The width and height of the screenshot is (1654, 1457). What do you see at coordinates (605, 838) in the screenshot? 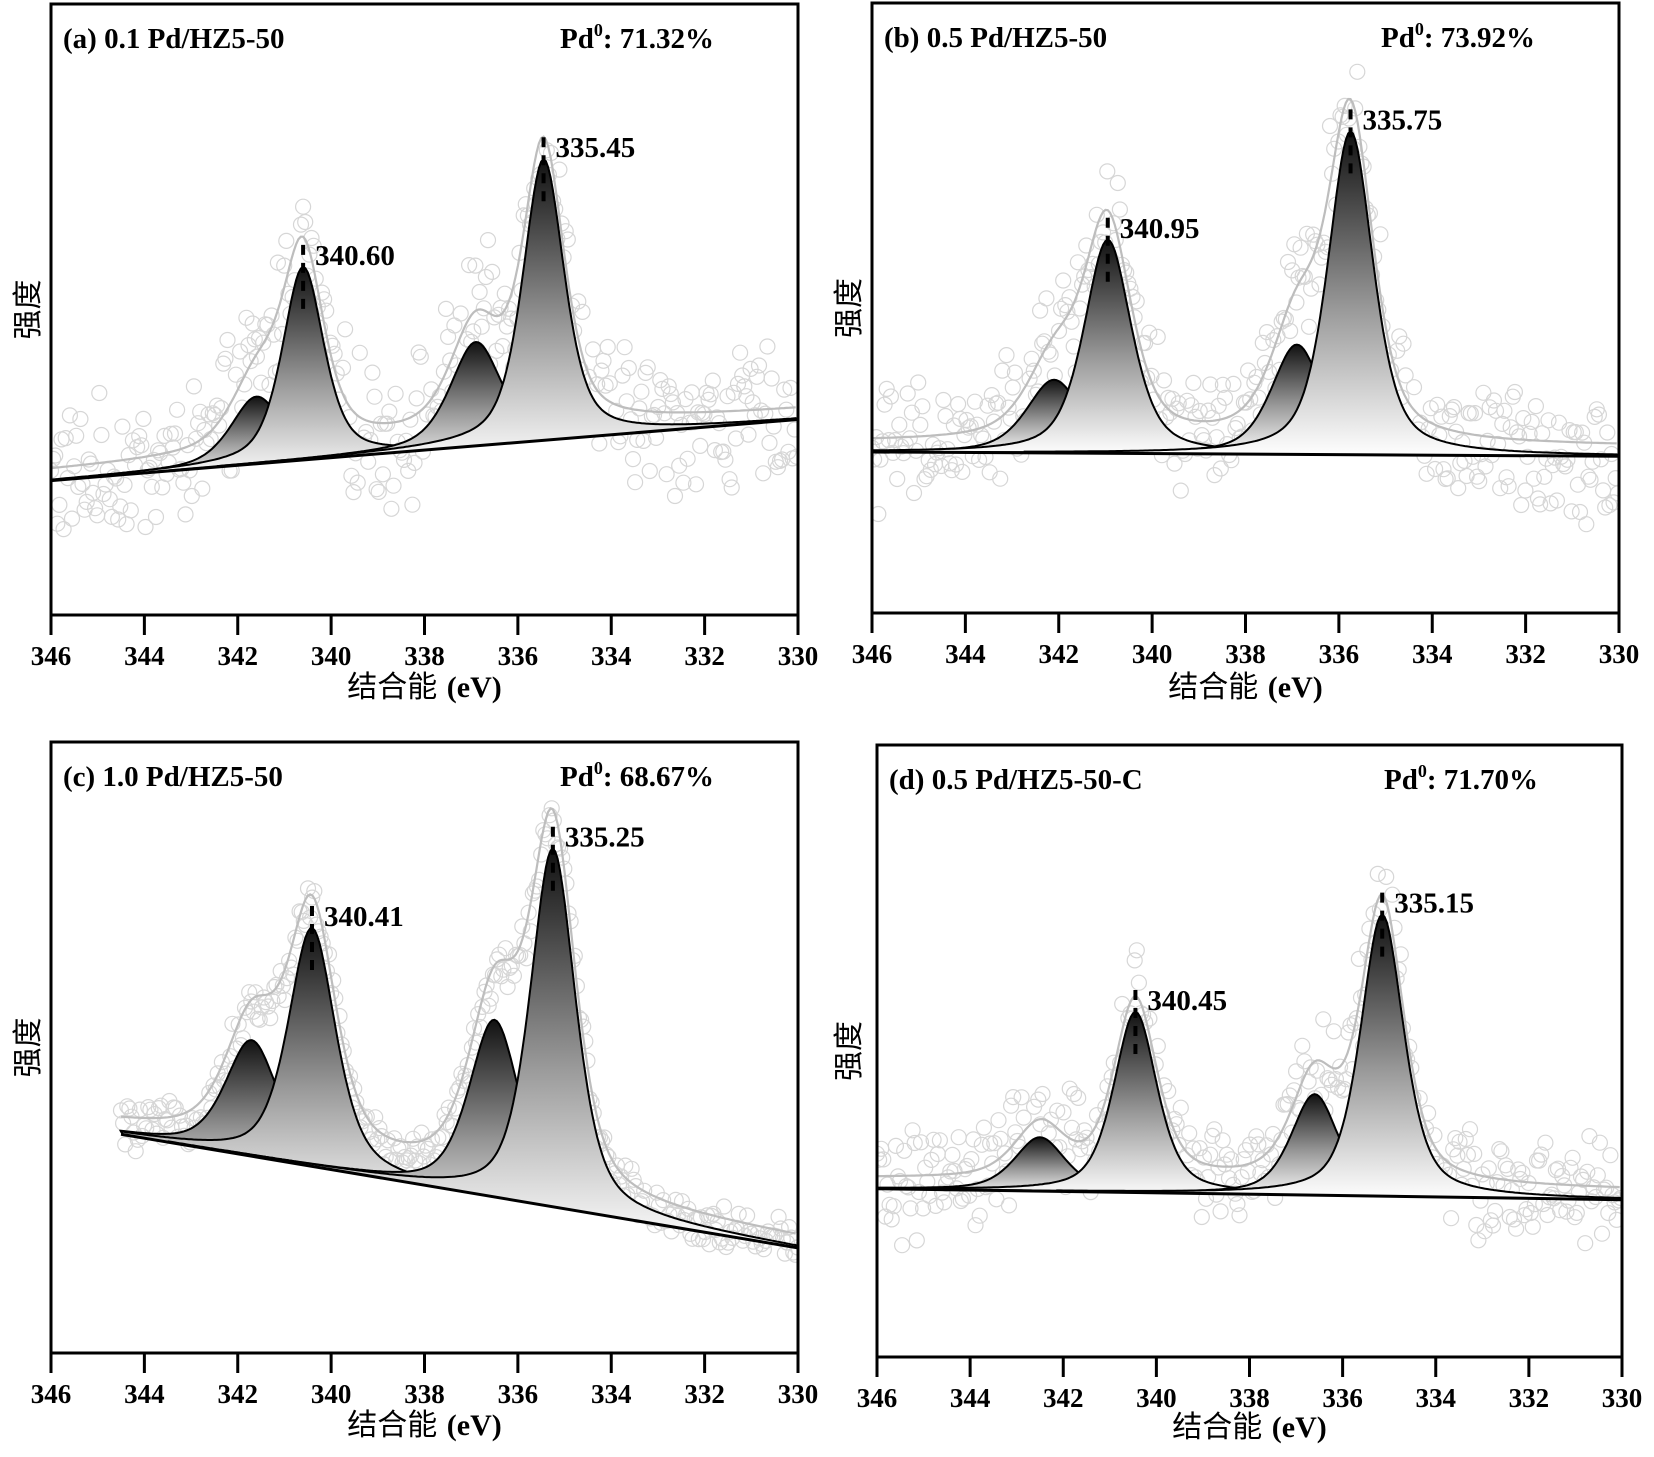
I see `peak-label: 335.25` at bounding box center [605, 838].